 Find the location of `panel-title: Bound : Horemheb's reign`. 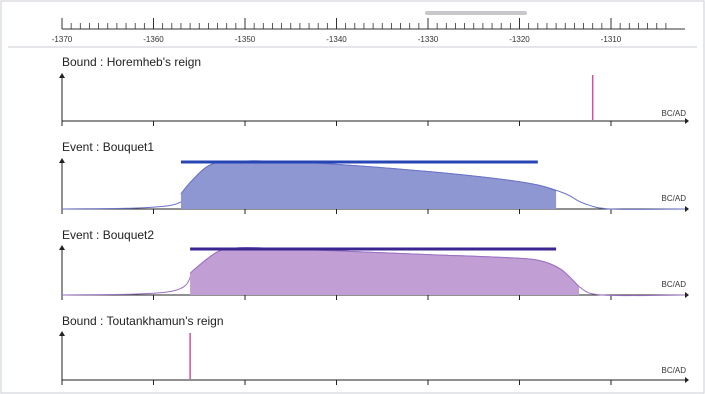

panel-title: Bound : Horemheb's reign is located at coordinates (131, 62).